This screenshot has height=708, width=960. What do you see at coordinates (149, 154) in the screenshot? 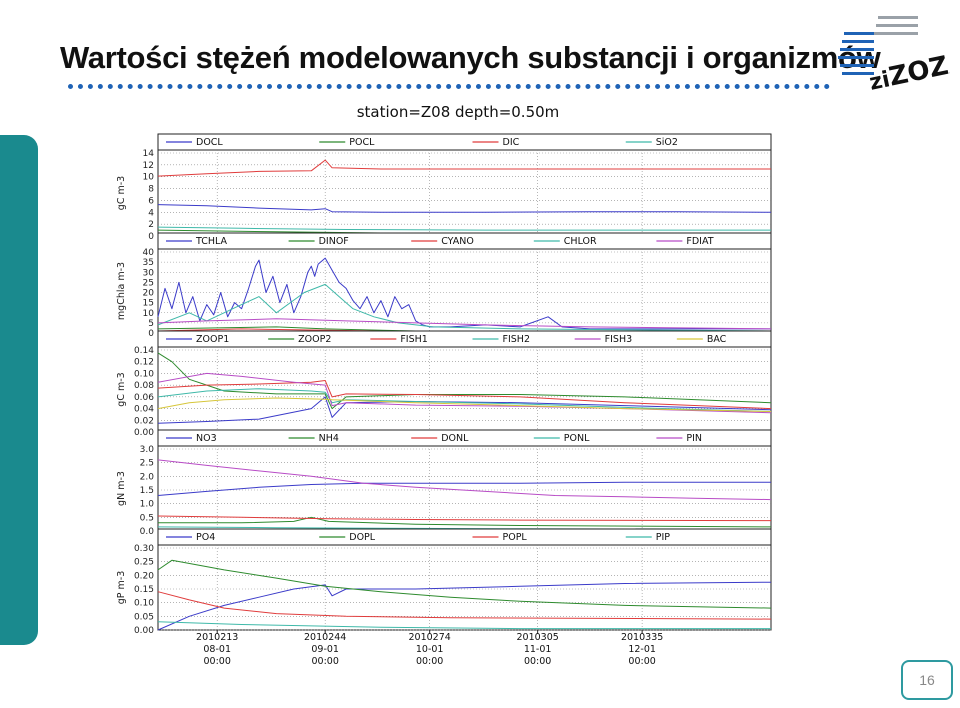
I see `y-tick-label: 14` at bounding box center [149, 154].